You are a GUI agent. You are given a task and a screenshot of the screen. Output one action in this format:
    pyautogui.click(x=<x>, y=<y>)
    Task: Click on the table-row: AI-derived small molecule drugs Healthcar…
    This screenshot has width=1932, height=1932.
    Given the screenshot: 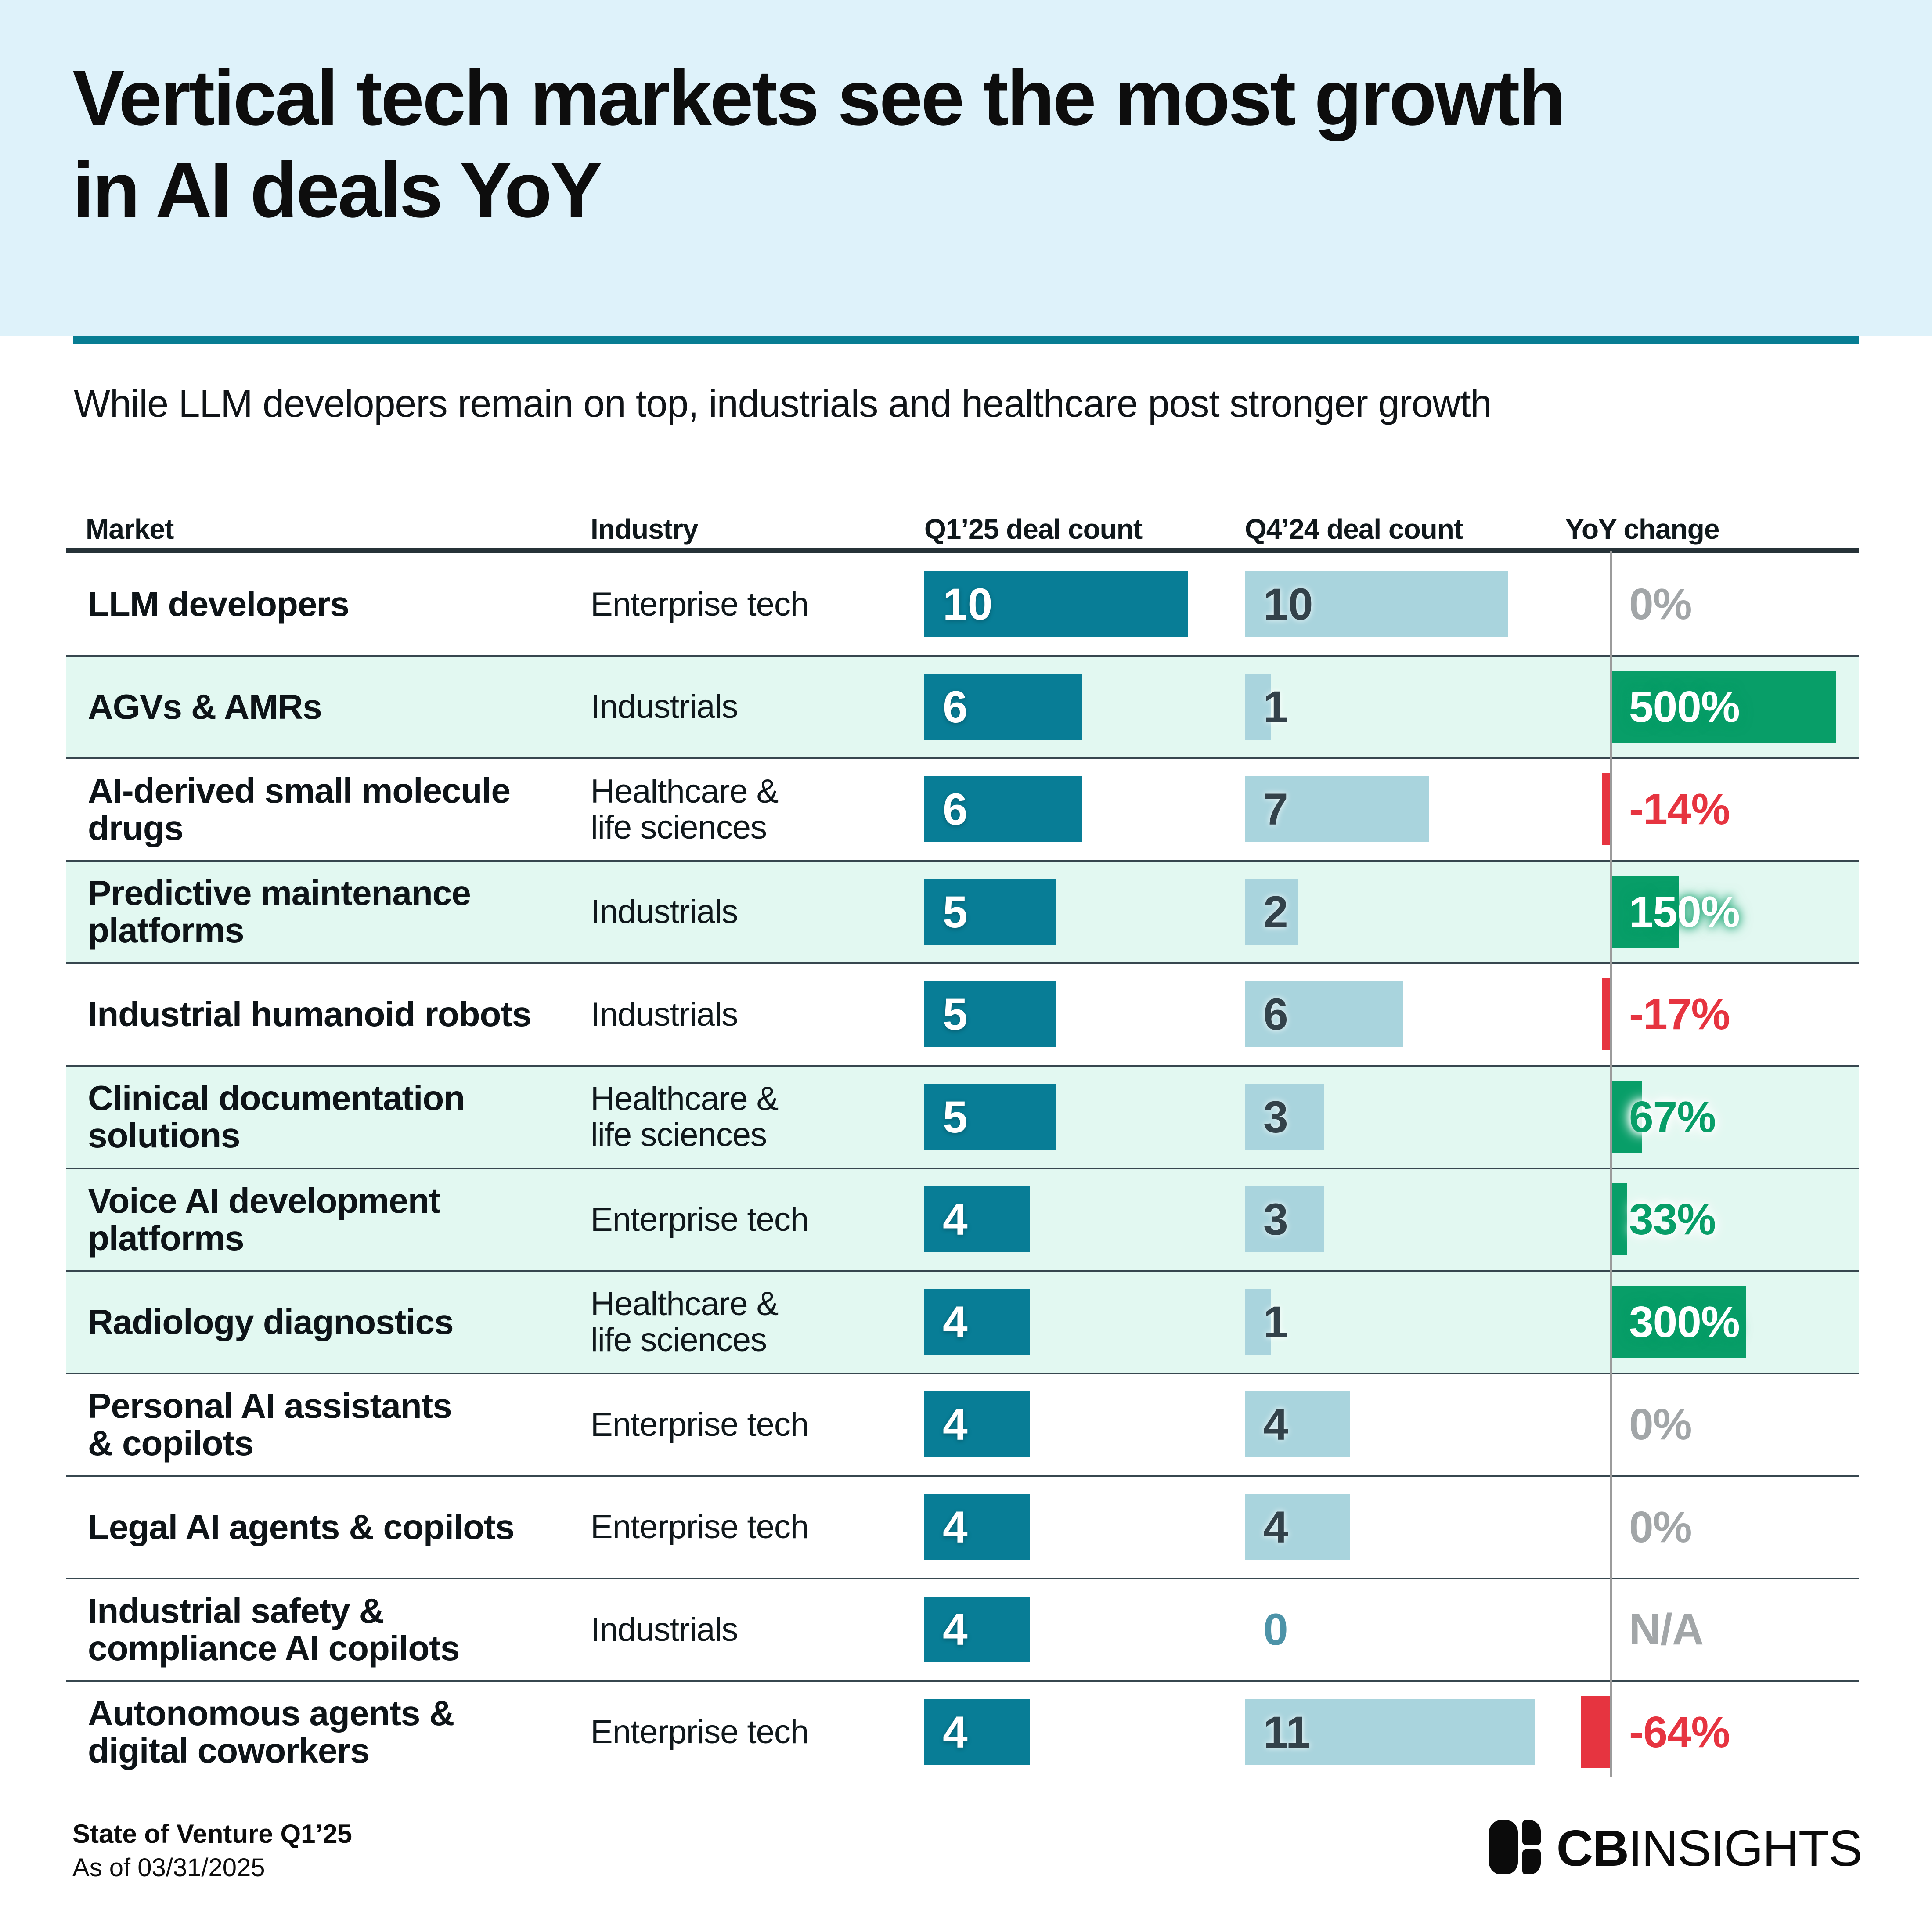 What is the action you would take?
    pyautogui.click(x=962, y=808)
    